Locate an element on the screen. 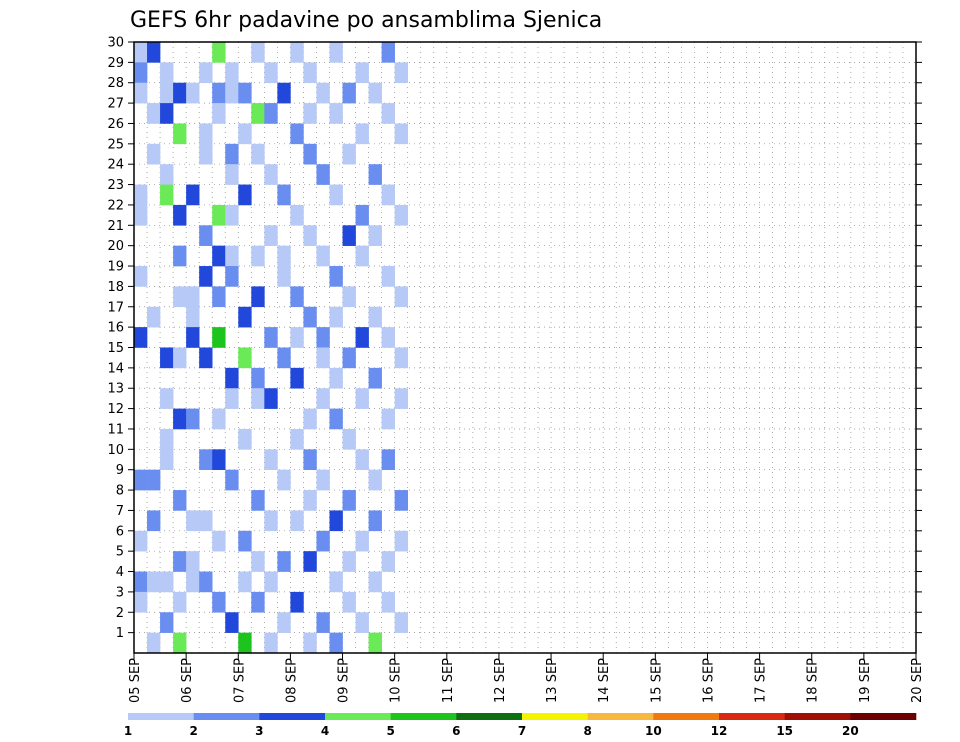 The width and height of the screenshot is (960, 742). y-tick-label: 7 is located at coordinates (120, 511).